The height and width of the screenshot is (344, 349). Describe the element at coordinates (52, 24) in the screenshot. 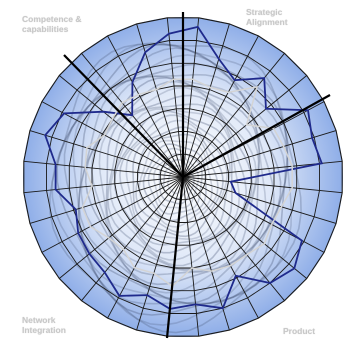

I see `category-label-competence: Competence & capabilities` at that location.